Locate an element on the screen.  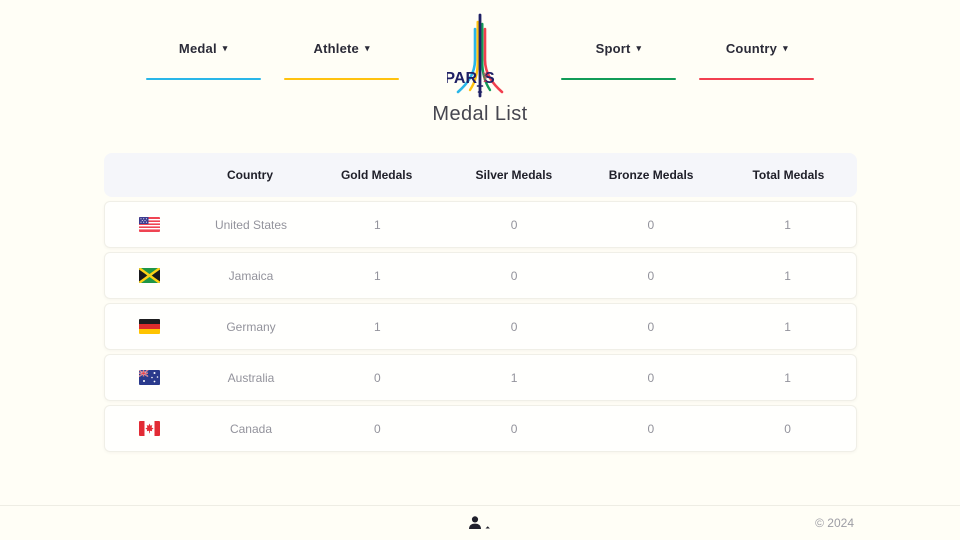
nav-item-medal: Medal ▾ is located at coordinates (203, 48).